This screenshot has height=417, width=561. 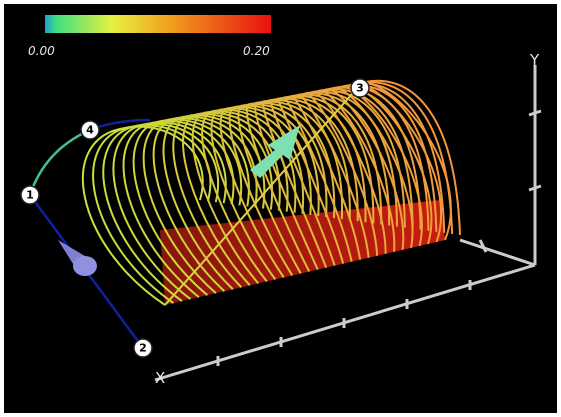 What do you see at coordinates (256, 51) in the screenshot?
I see `colorbar-max: 0.20` at bounding box center [256, 51].